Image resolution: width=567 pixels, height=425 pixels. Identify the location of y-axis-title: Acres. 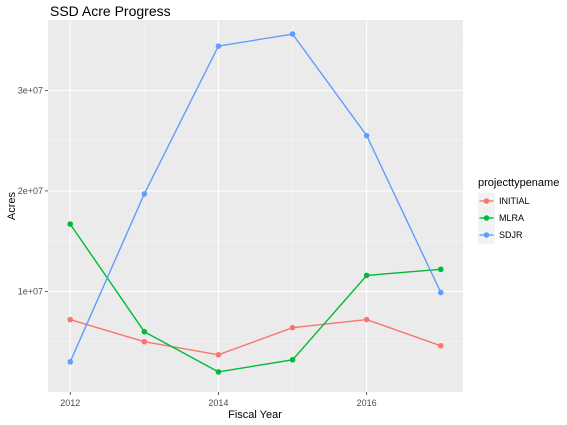
(12, 205).